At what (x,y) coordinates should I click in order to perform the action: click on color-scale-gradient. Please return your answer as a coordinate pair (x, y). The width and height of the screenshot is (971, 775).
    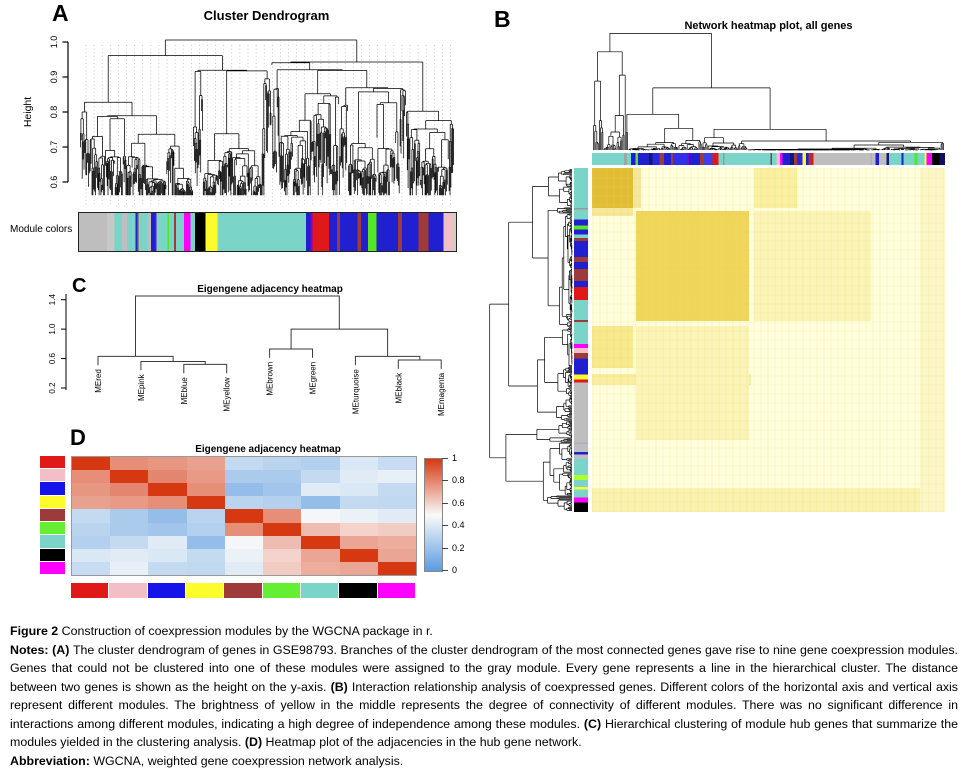
    Looking at the image, I should click on (433, 515).